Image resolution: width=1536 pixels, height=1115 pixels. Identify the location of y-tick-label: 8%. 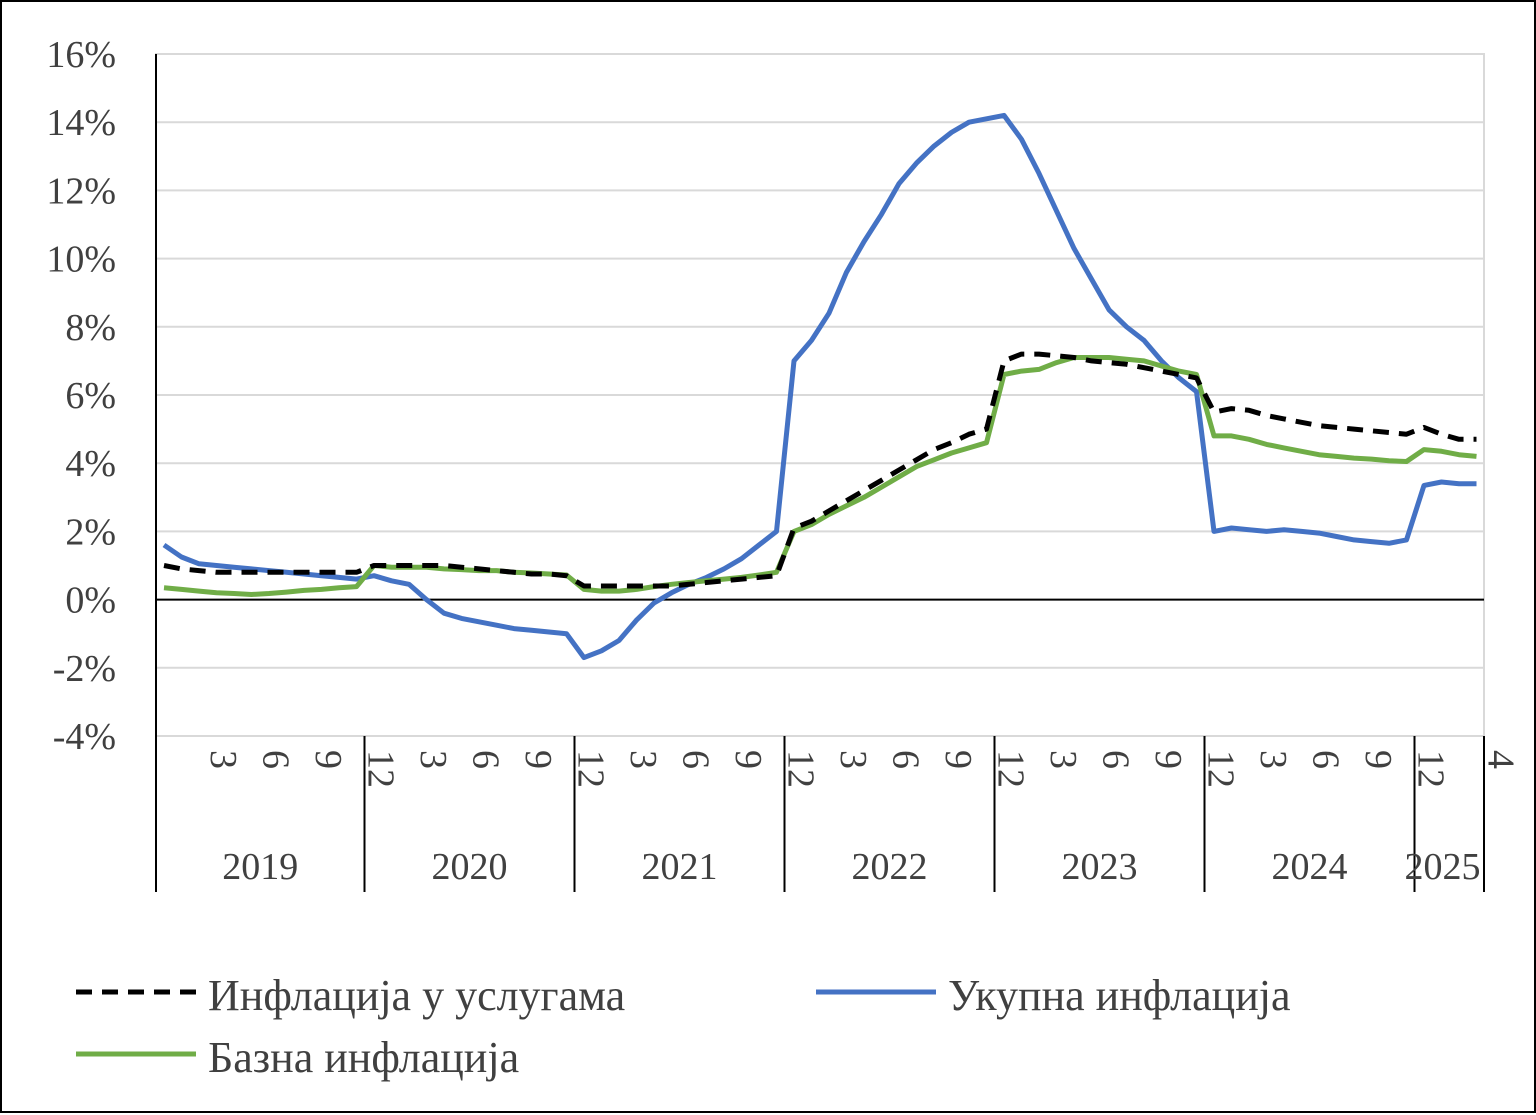
(90, 328).